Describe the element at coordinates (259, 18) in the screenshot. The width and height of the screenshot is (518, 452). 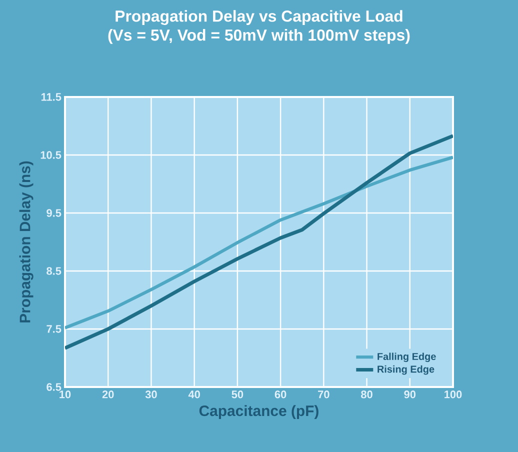
I see `chart-title: Propagation Delay vs Capacitive Load` at that location.